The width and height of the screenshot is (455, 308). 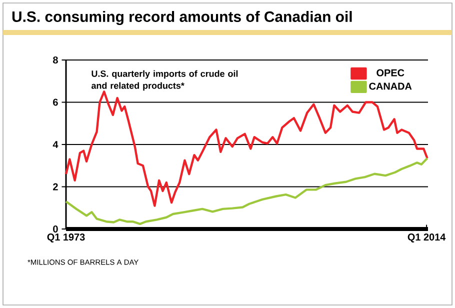 I want to click on x-tick-label: Q1 2014, so click(x=427, y=238).